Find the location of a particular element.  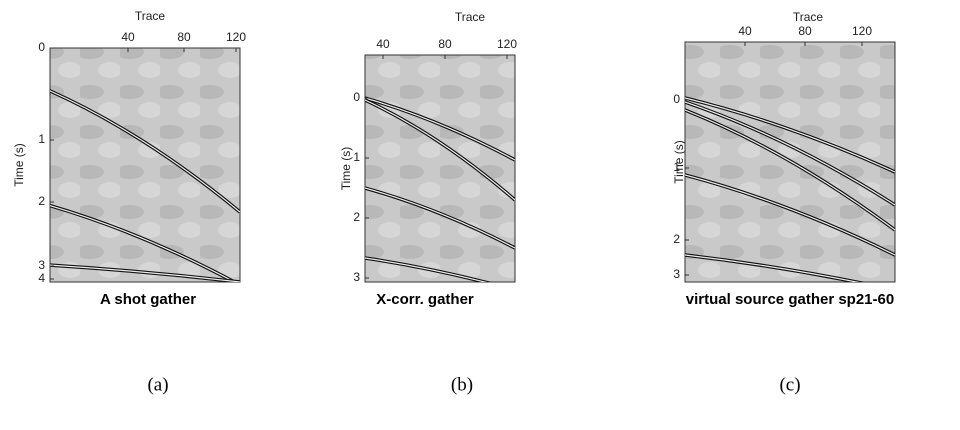

panel-title: virtual source gather sp21-60 is located at coordinates (790, 299).